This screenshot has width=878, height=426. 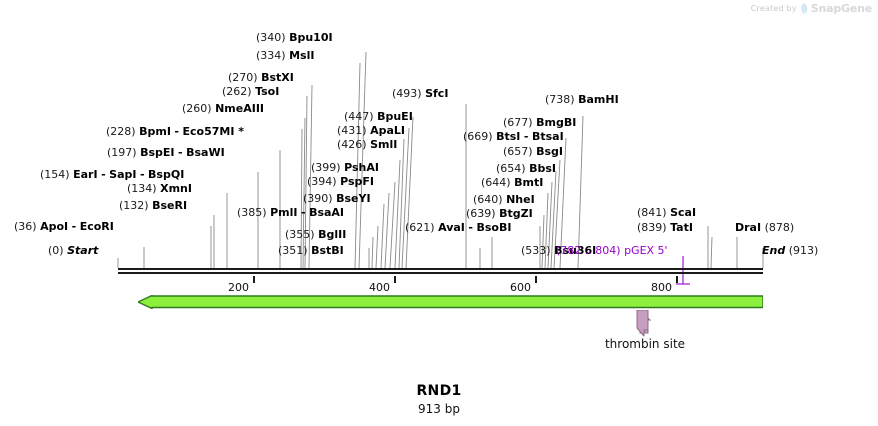 What do you see at coordinates (773, 8) in the screenshot?
I see `credit-prefix: Created by` at bounding box center [773, 8].